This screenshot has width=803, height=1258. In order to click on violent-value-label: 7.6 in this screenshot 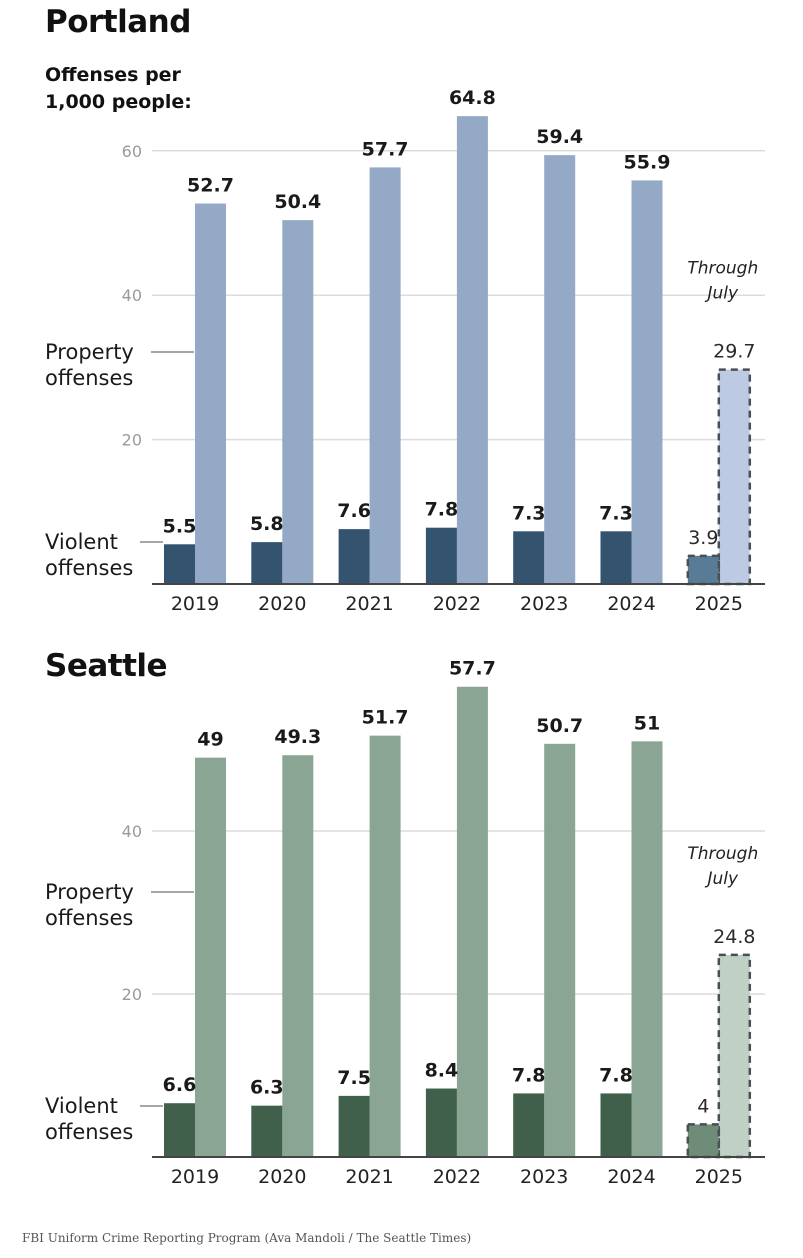, I will do `click(354, 511)`.